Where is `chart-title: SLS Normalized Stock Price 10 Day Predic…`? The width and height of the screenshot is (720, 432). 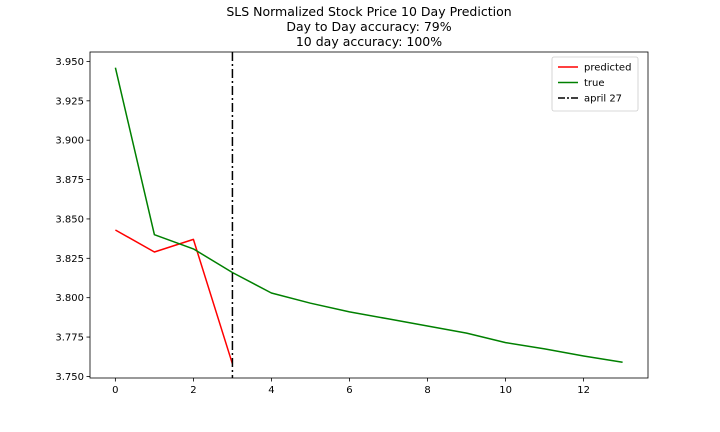 chart-title: SLS Normalized Stock Price 10 Day Predic… is located at coordinates (368, 26).